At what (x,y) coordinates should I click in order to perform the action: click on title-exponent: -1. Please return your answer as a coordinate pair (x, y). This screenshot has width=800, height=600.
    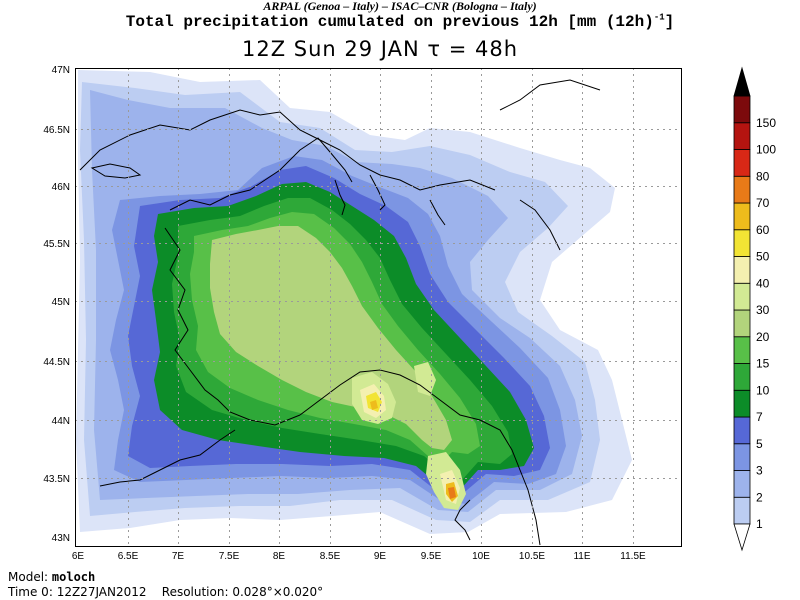
    Looking at the image, I should click on (659, 17).